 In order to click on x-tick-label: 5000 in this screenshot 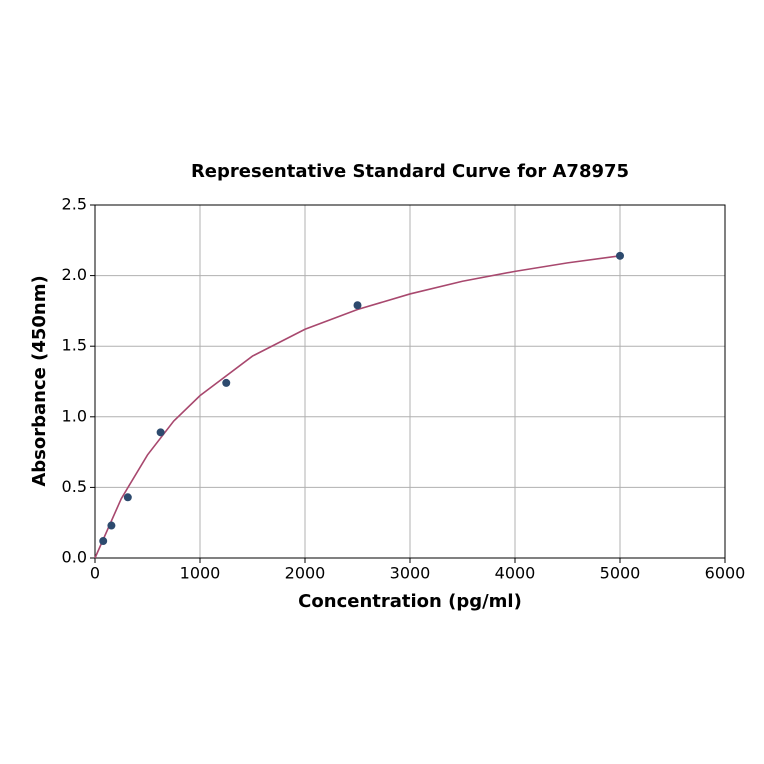, I will do `click(620, 573)`.